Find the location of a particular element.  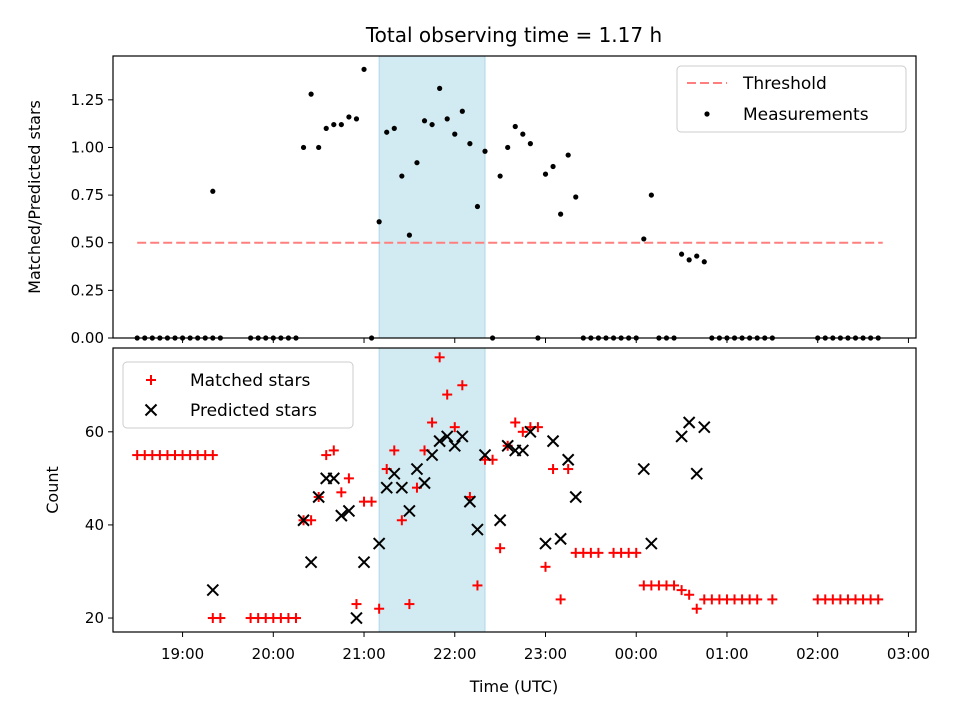

legend-matched-label: Matched stars is located at coordinates (250, 381).